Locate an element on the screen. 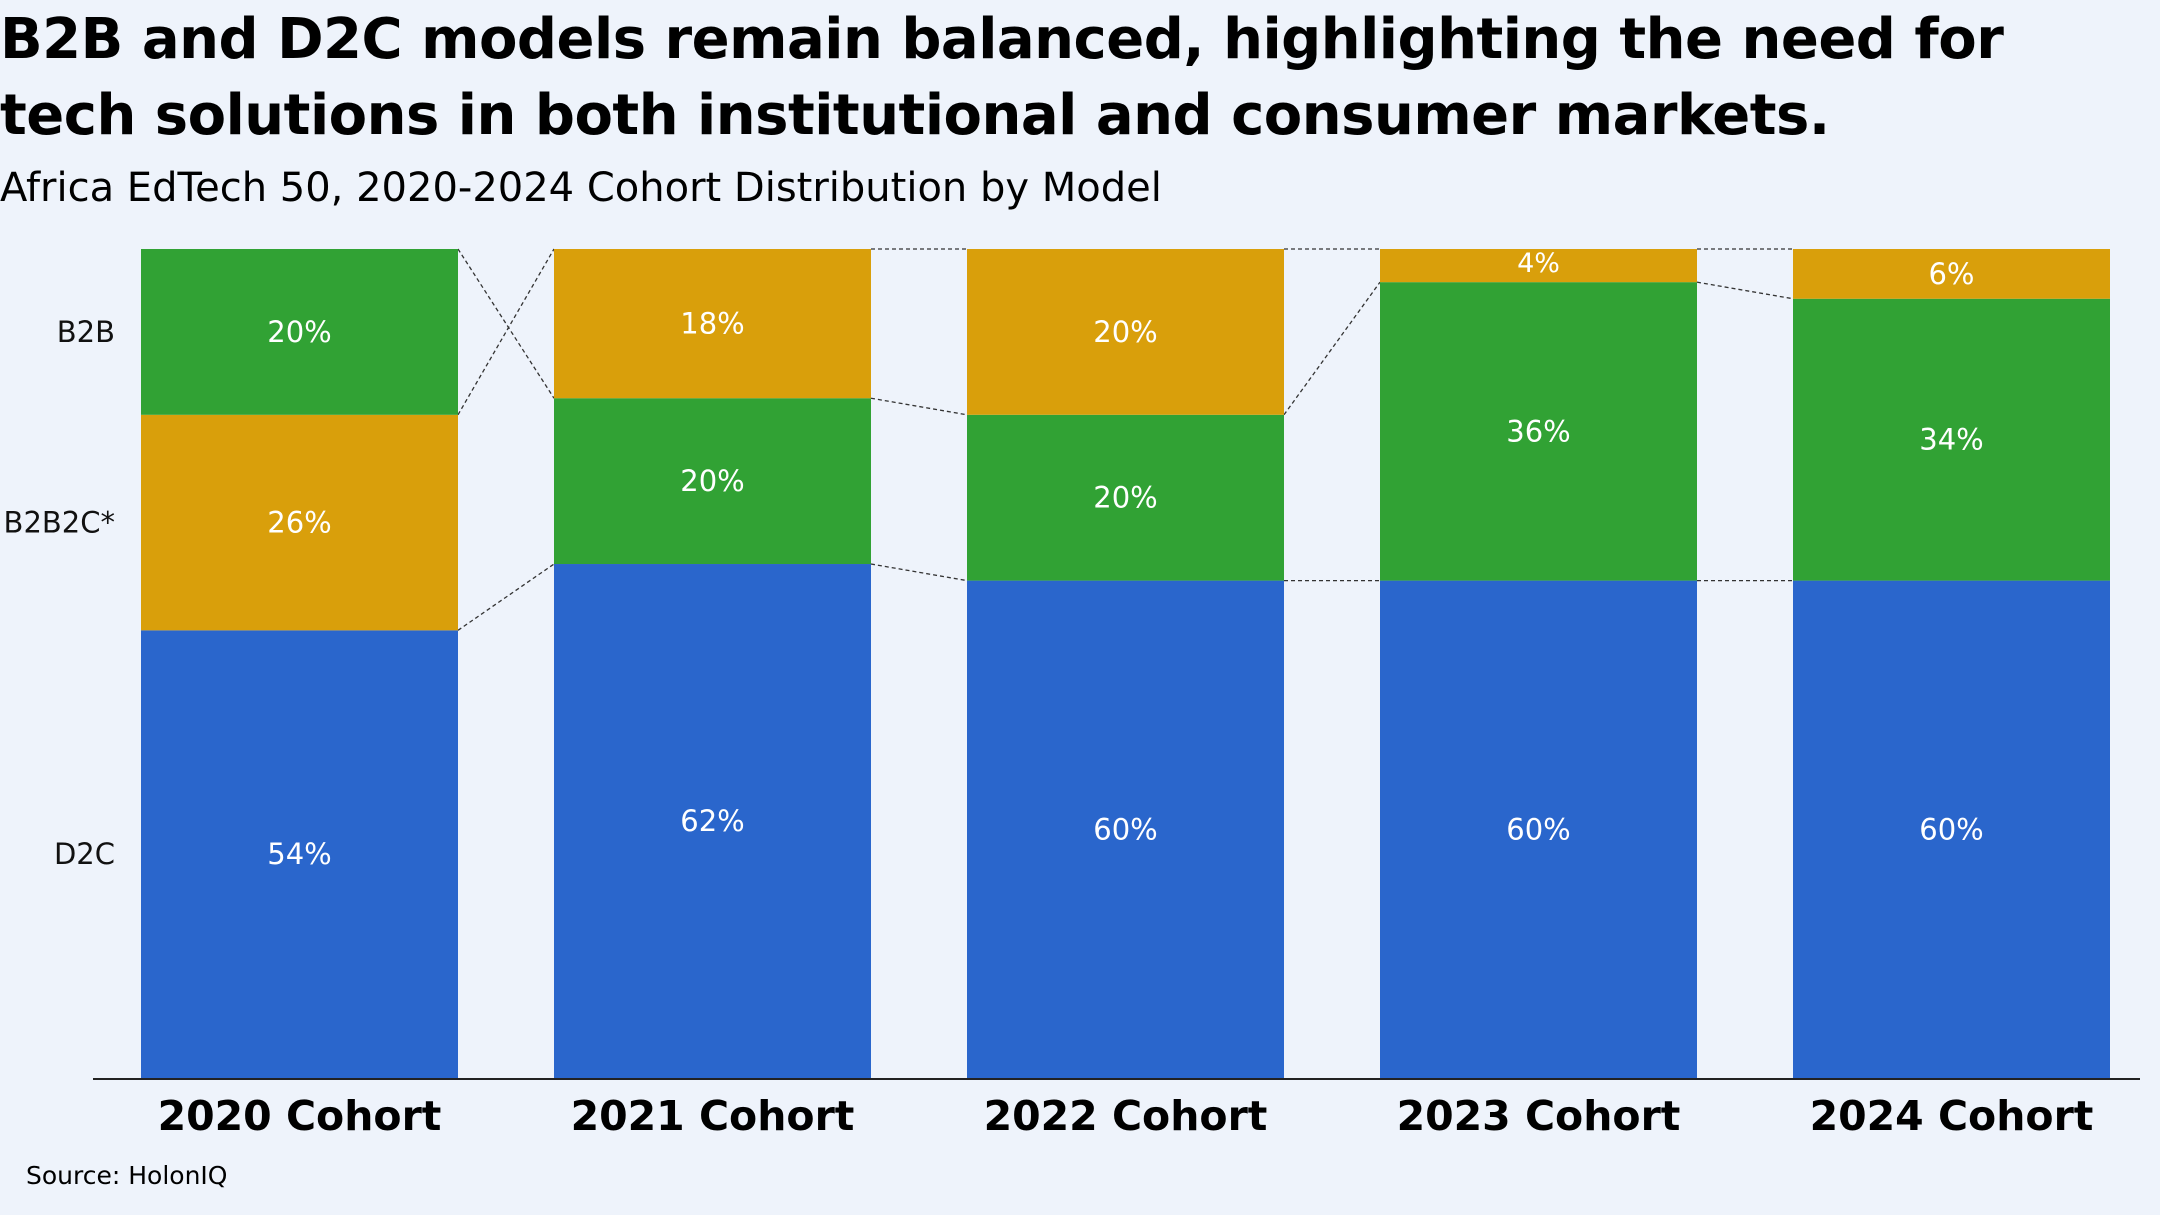  category-label: 2024 Cohort is located at coordinates (1952, 1116).